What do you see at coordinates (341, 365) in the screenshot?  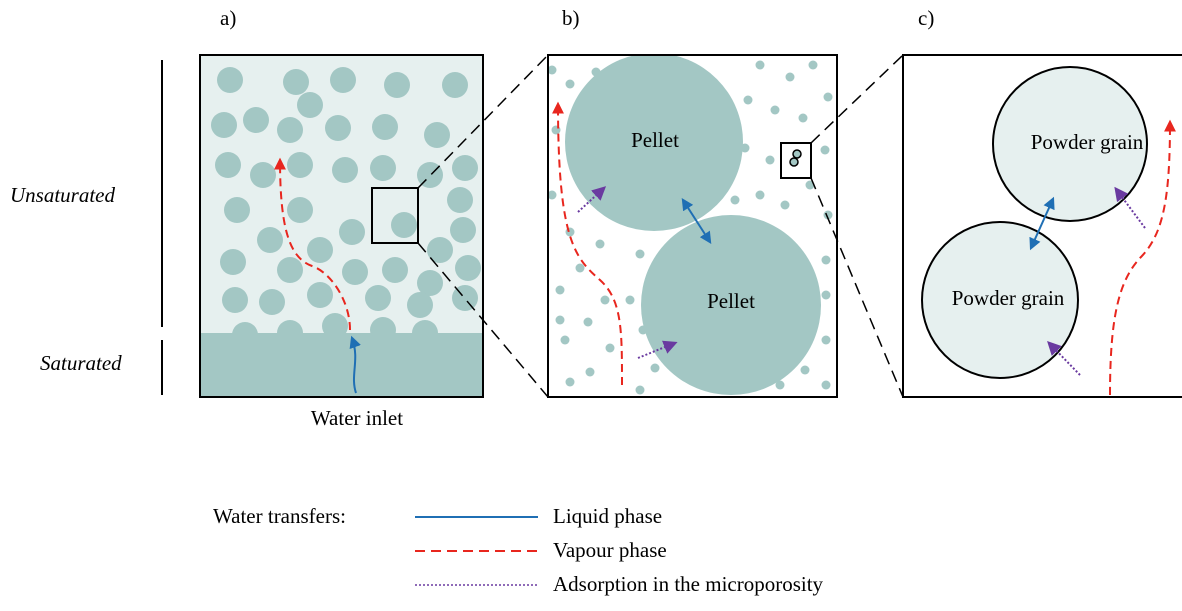 I see `saturated-zone` at bounding box center [341, 365].